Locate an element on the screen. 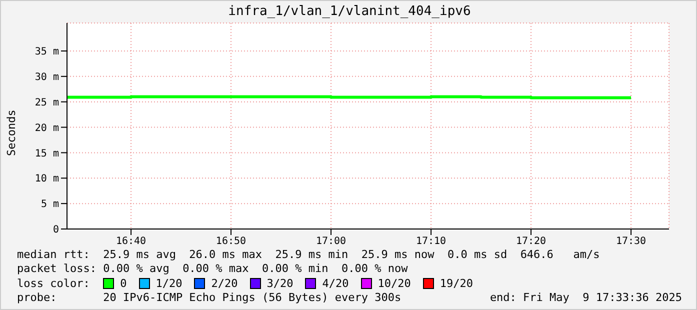  y-tick-label: 5 m is located at coordinates (49, 204).